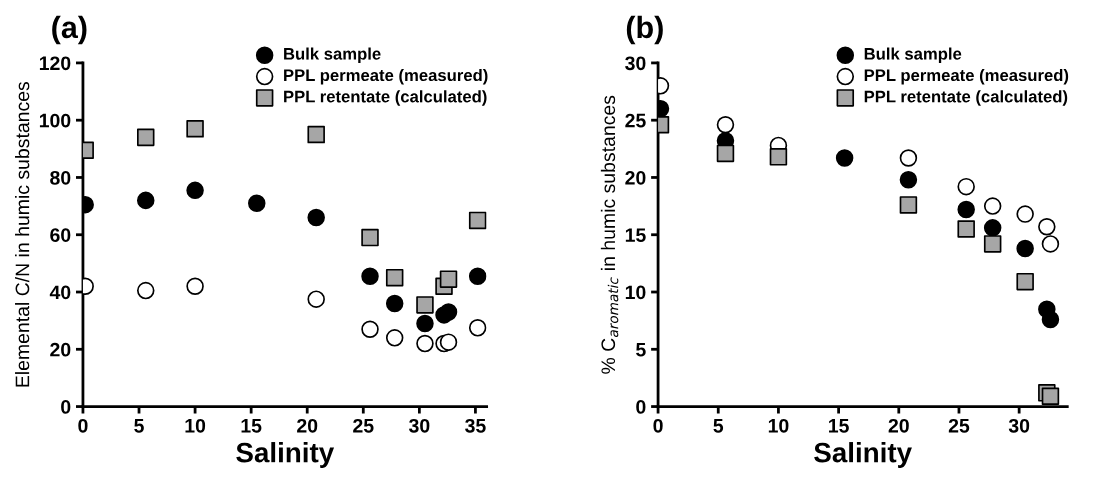  I want to click on y-tick-label: 120, so click(55, 63).